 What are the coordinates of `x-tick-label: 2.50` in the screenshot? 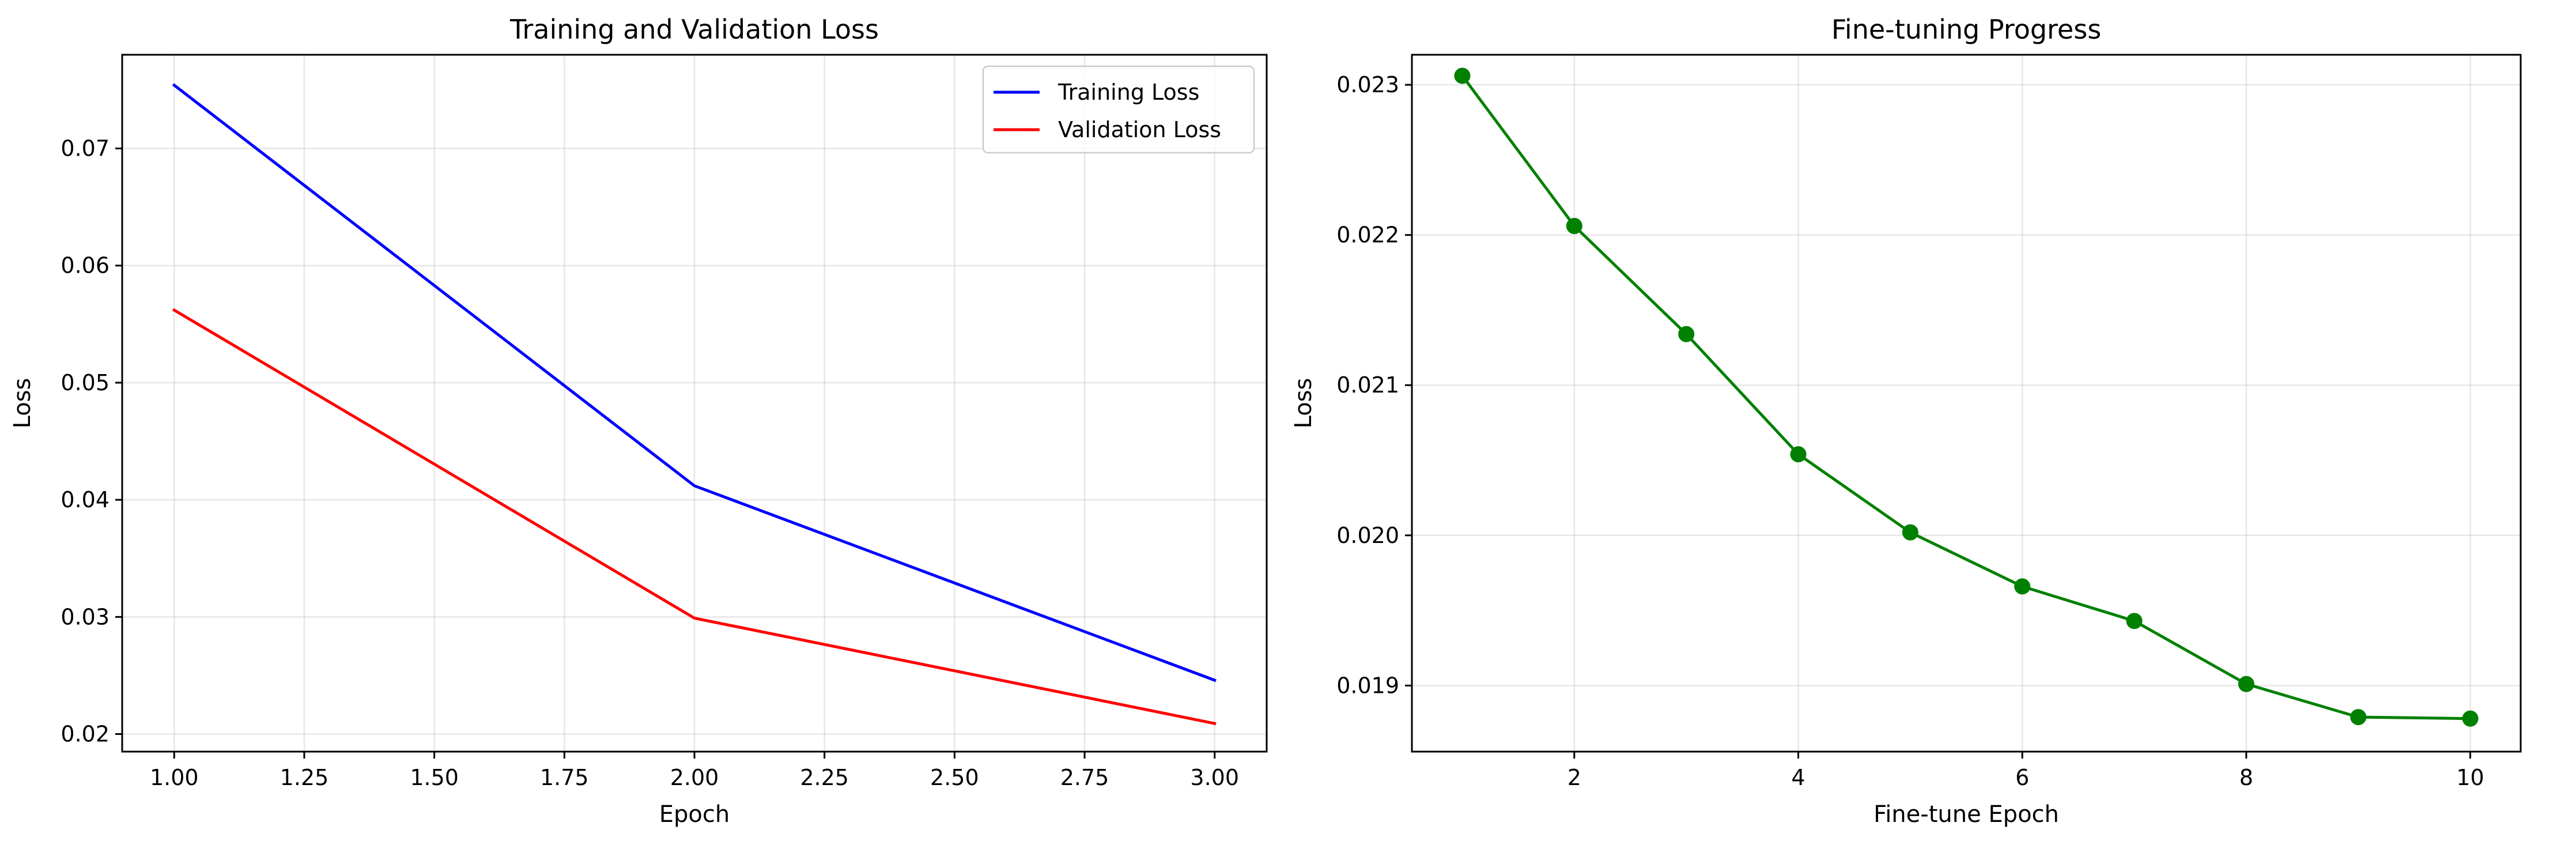 It's located at (954, 777).